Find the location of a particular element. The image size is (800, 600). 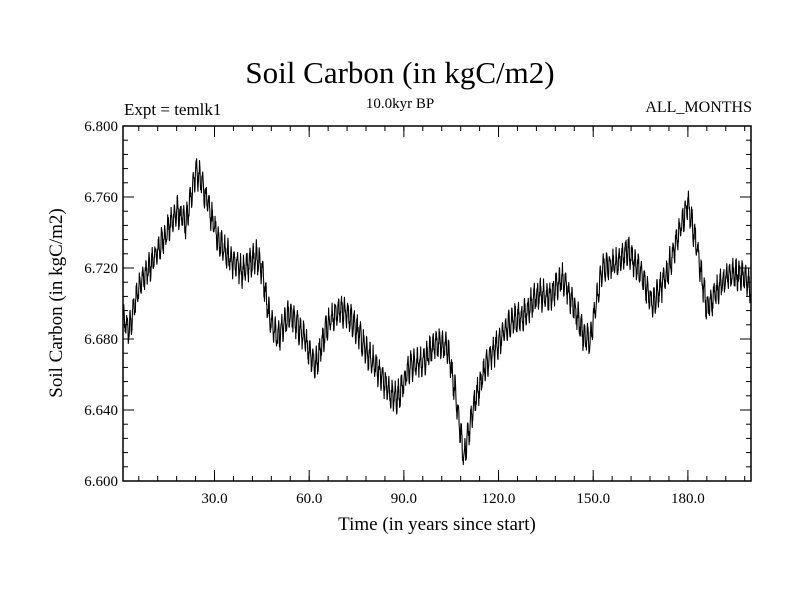

y-tick-label: 6.680 is located at coordinates (101, 340).